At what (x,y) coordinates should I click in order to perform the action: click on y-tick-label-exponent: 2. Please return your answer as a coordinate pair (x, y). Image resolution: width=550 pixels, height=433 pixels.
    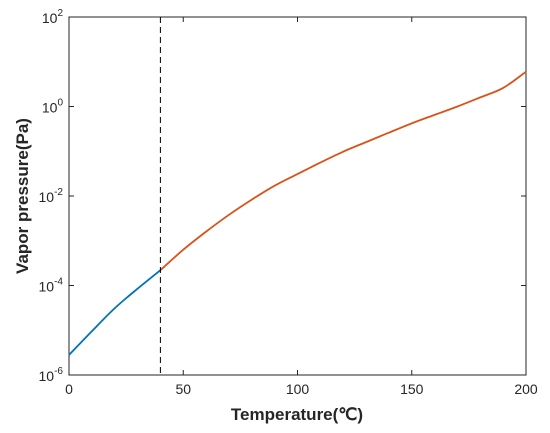
    Looking at the image, I should click on (60, 13).